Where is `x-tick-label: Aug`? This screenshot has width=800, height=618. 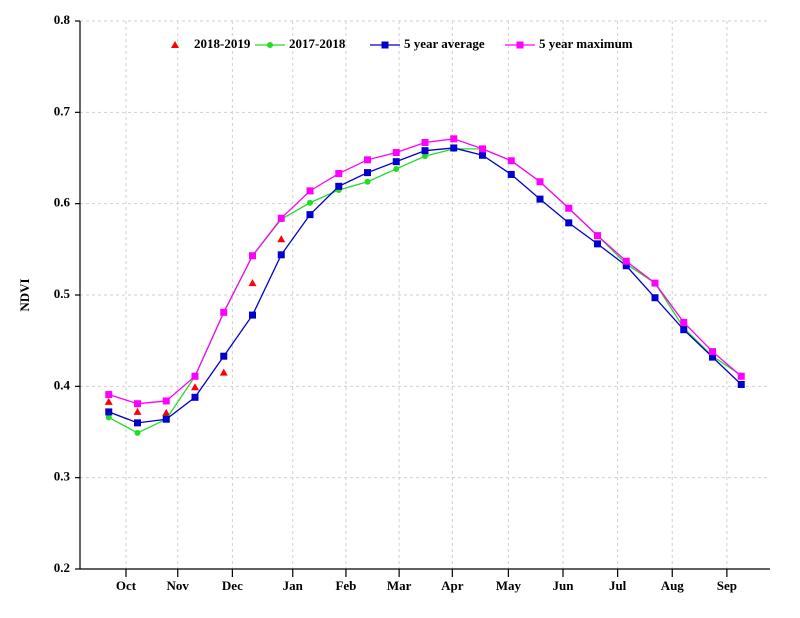
x-tick-label: Aug is located at coordinates (673, 585).